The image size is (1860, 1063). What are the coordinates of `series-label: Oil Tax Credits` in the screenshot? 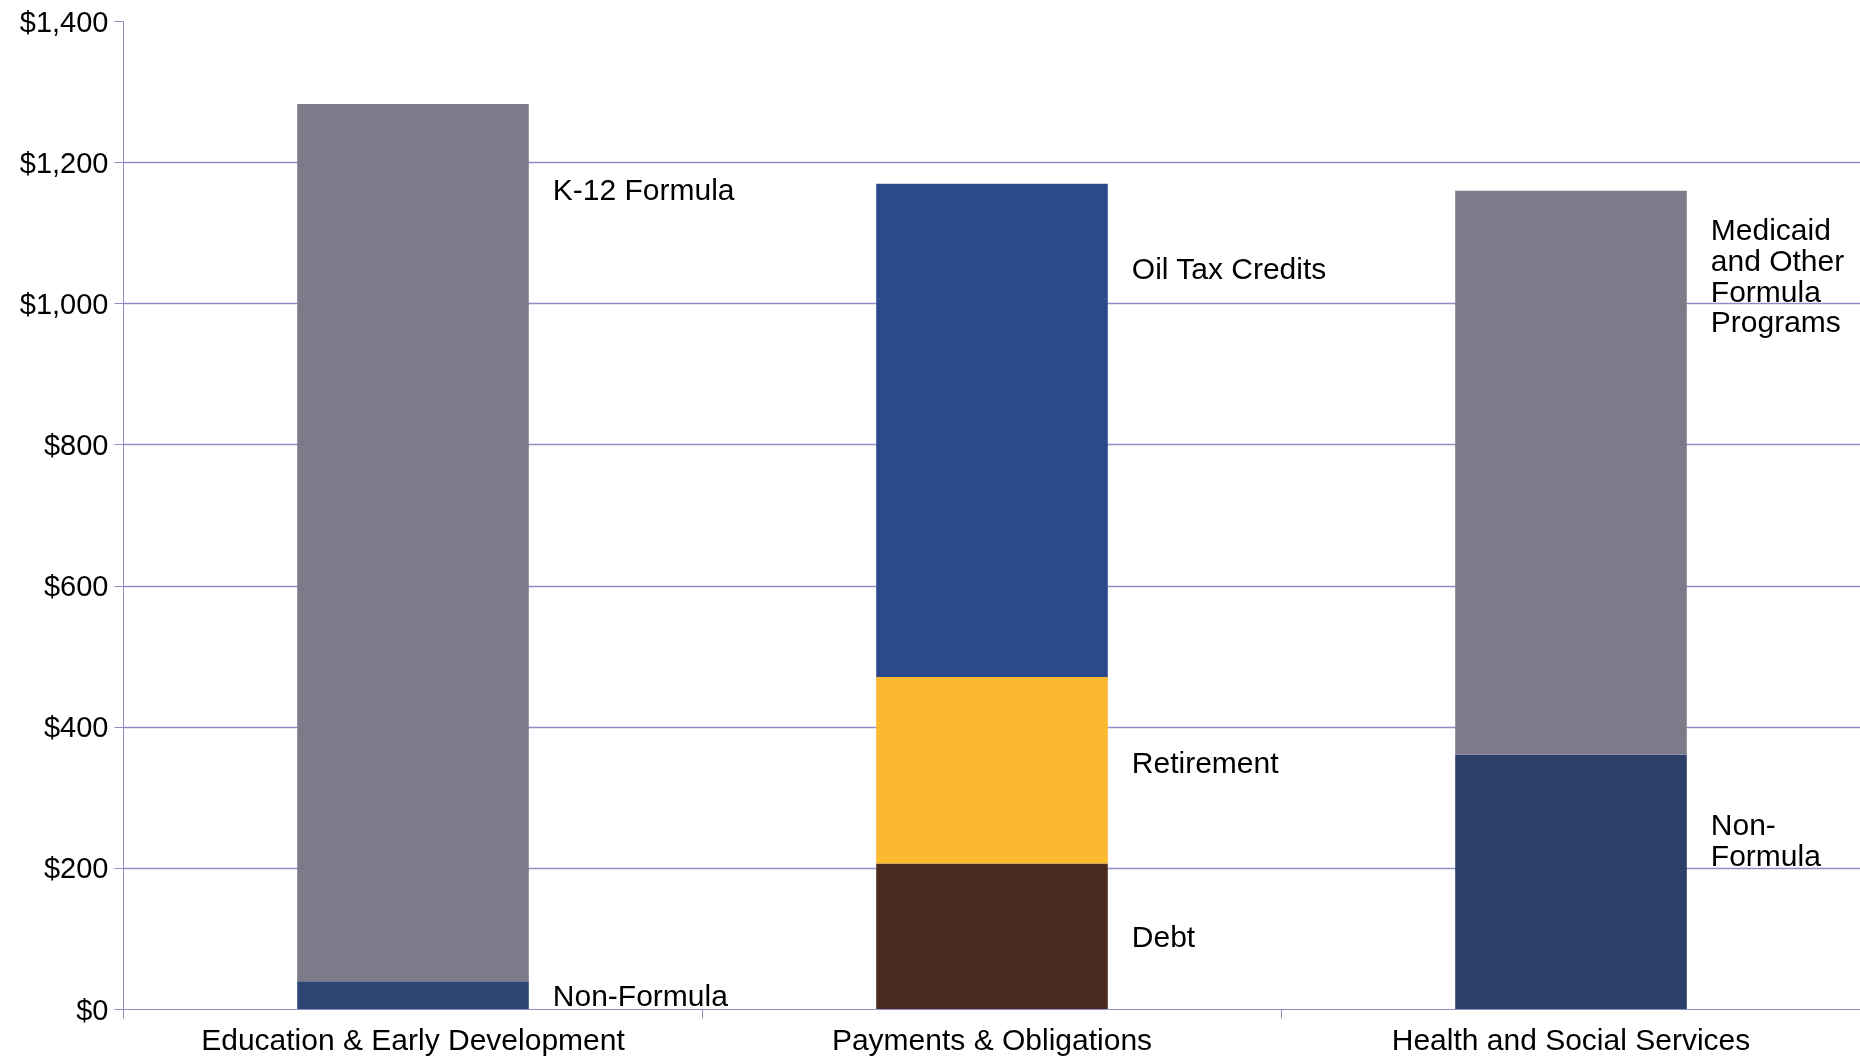 It's located at (1229, 269).